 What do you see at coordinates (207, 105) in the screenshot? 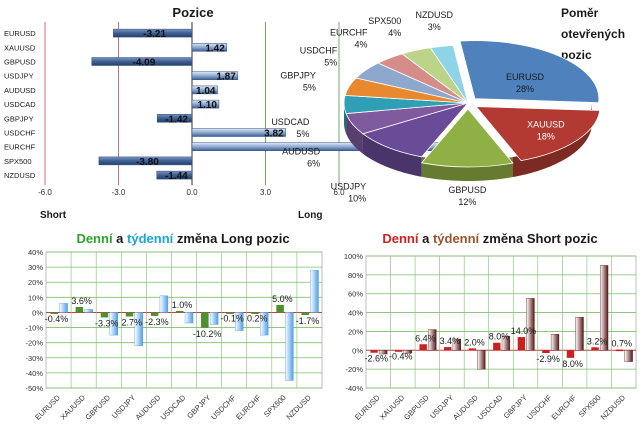
I see `positions-value-label: 1.10` at bounding box center [207, 105].